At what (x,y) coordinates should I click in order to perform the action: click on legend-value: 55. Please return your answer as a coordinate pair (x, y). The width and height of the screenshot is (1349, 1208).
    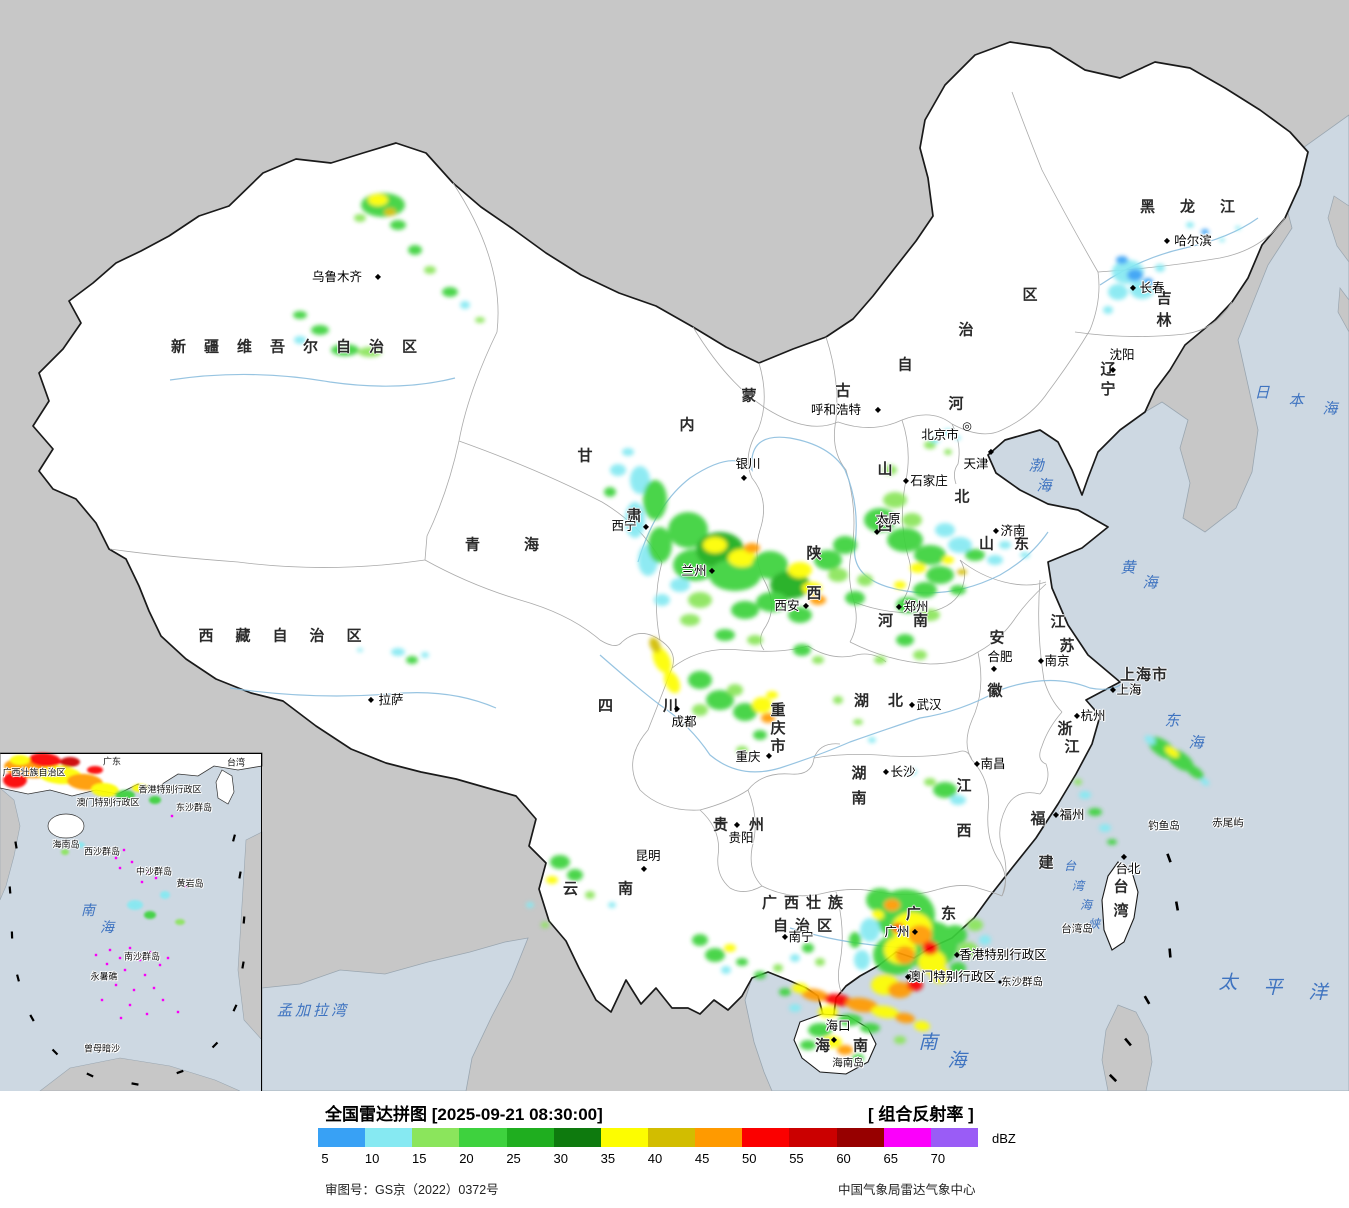
    Looking at the image, I should click on (796, 1158).